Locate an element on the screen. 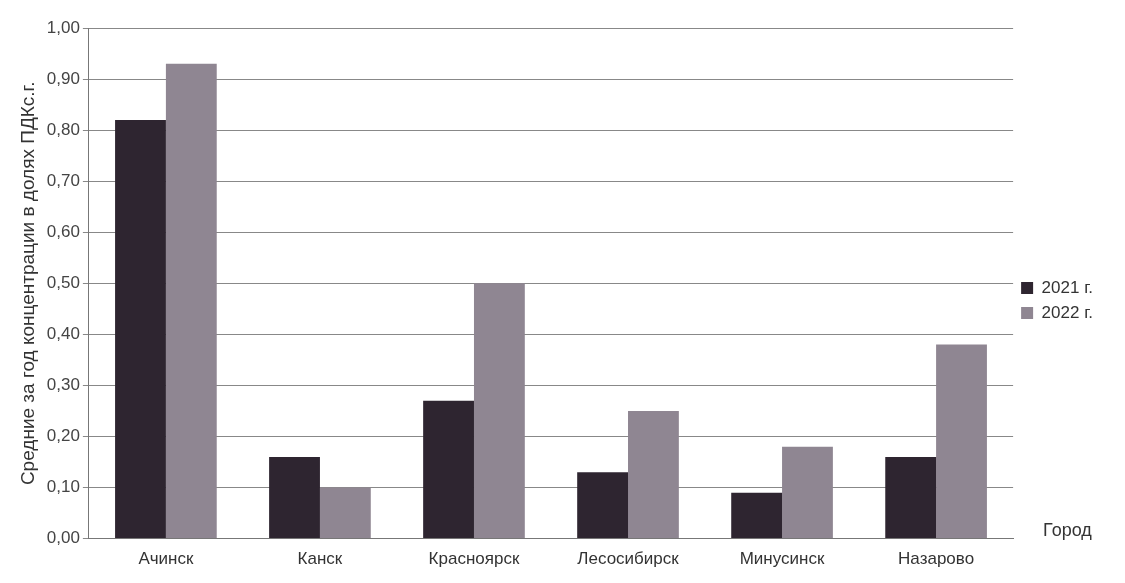 This screenshot has width=1125, height=583. x-tick-label: Ачинск is located at coordinates (166, 559).